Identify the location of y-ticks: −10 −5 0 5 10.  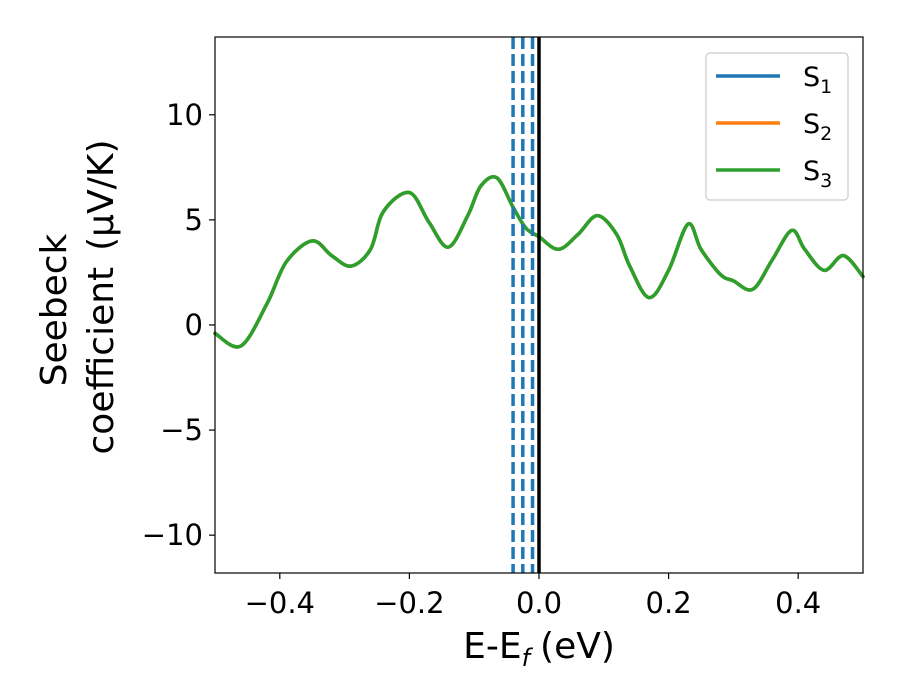
(178, 325).